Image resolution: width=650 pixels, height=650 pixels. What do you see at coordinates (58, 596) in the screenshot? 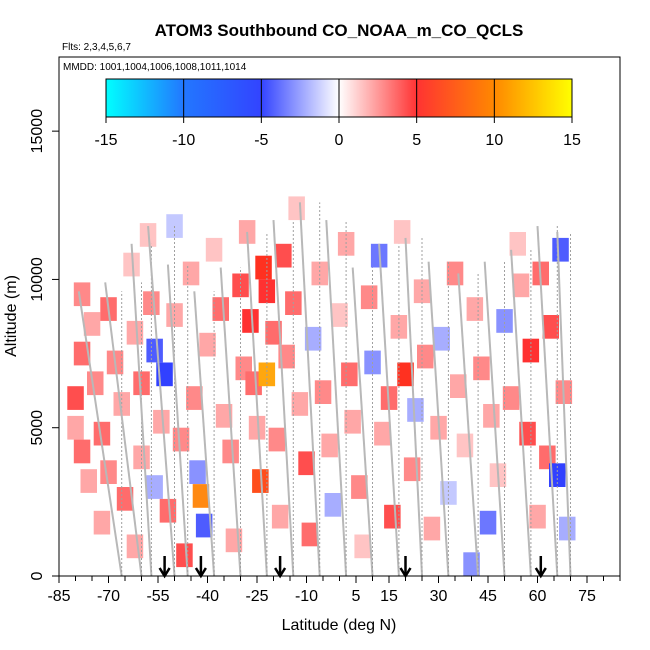
I see `x-tick-label: -85` at bounding box center [58, 596].